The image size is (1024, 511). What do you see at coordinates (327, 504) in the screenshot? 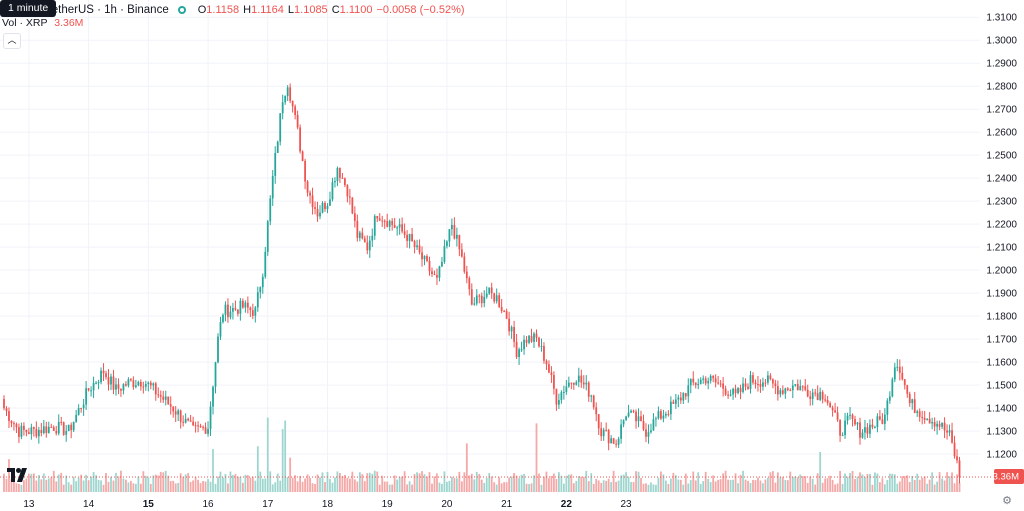
I see `time-axis: 13 14 15 16 17 18 19 20 21 22 23` at bounding box center [327, 504].